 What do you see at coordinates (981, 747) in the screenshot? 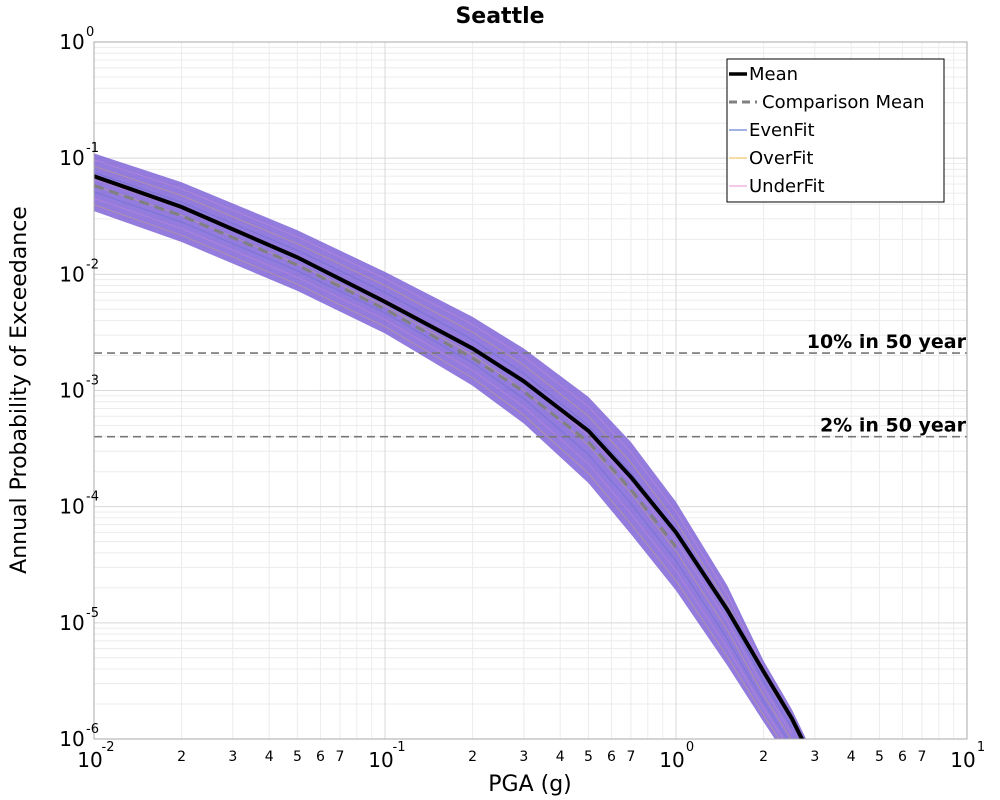
I see `x-major-tick-exponent: 1` at bounding box center [981, 747].